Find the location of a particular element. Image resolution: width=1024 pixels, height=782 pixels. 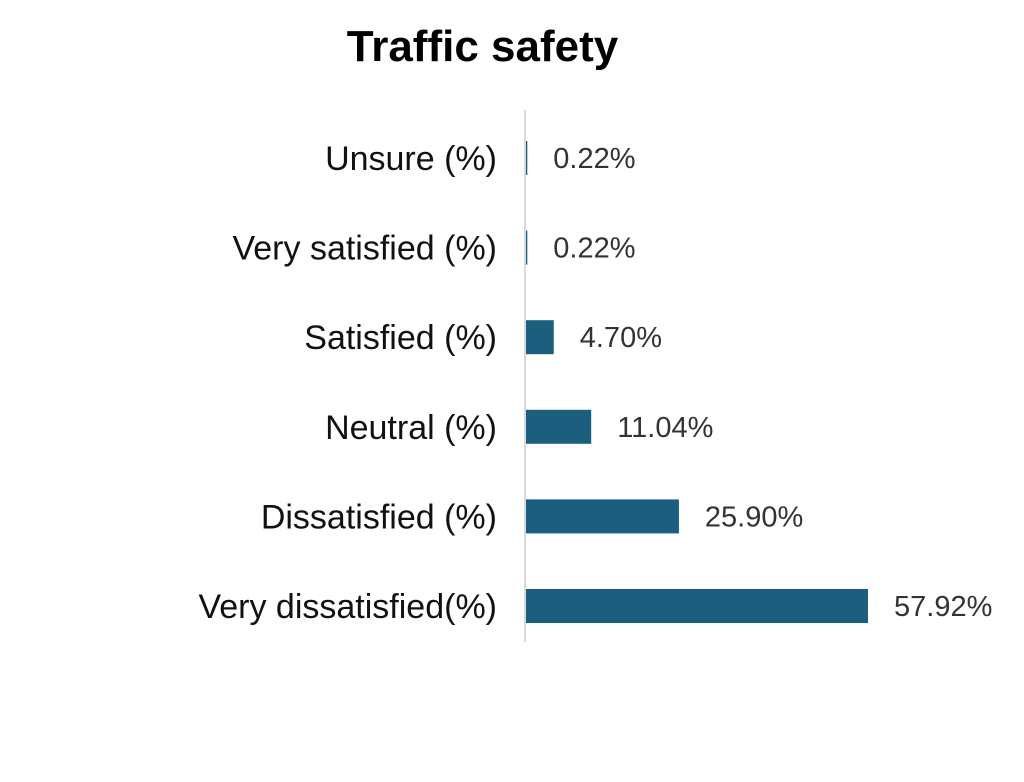

data-label: 4.70% is located at coordinates (621, 338).